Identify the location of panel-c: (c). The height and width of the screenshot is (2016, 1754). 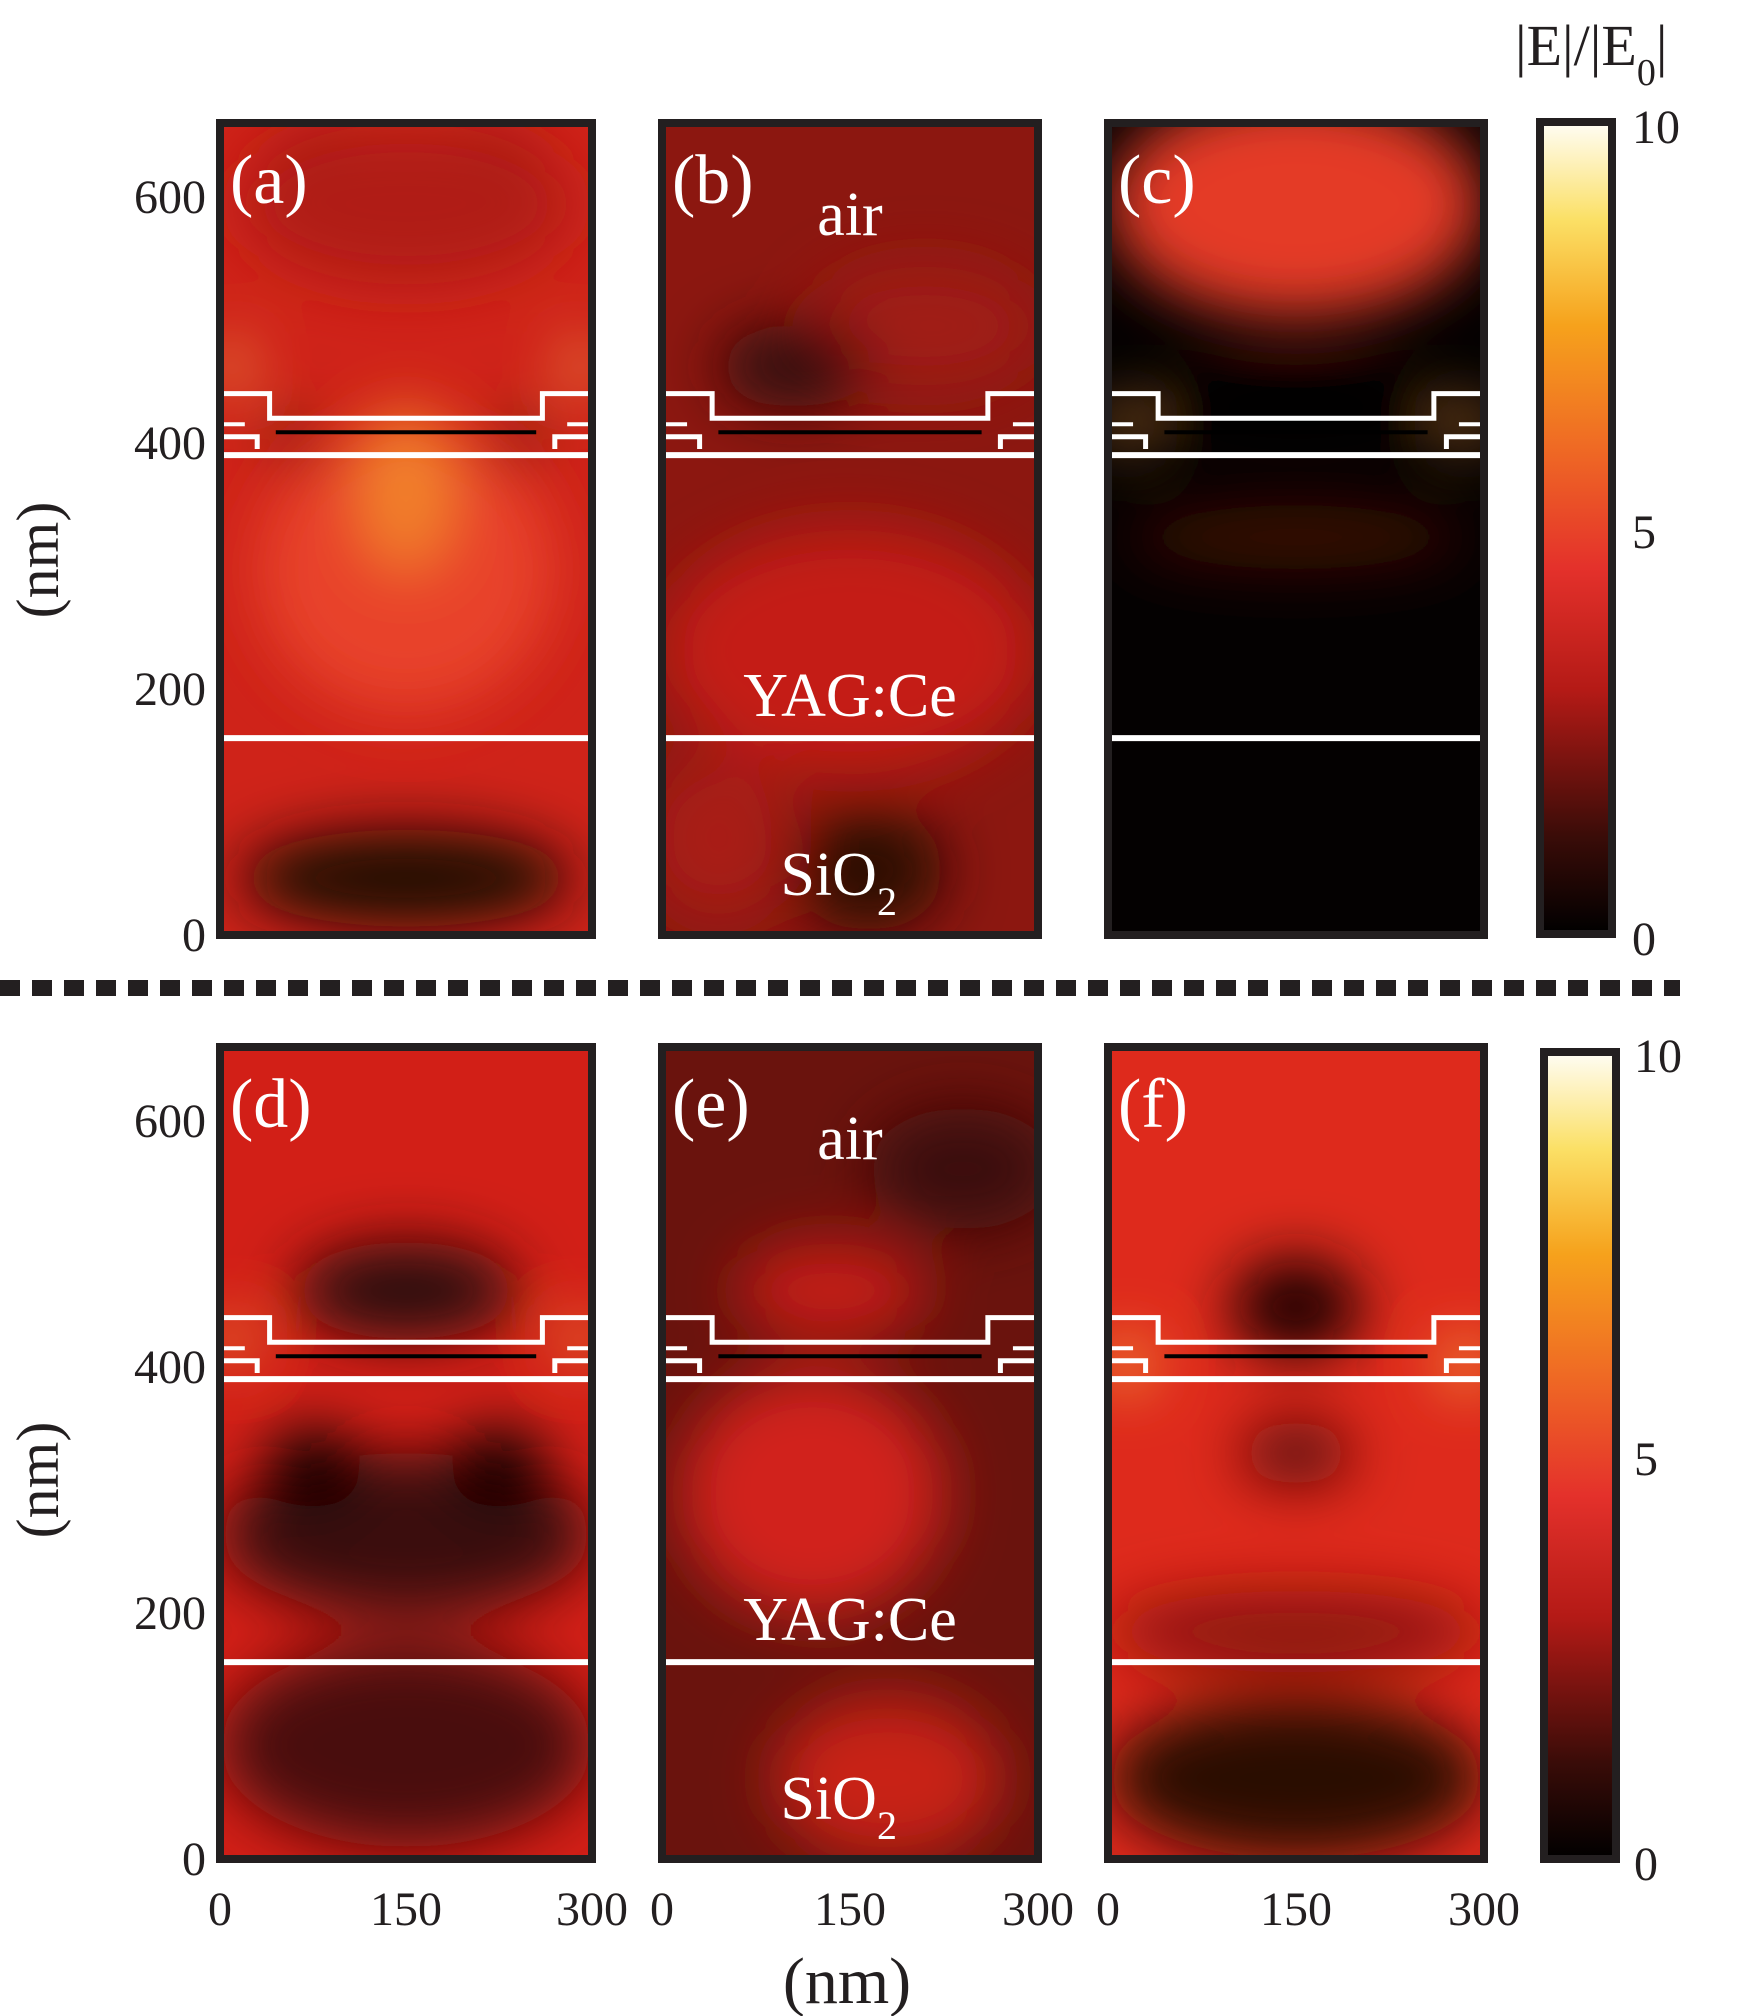
(1296, 513).